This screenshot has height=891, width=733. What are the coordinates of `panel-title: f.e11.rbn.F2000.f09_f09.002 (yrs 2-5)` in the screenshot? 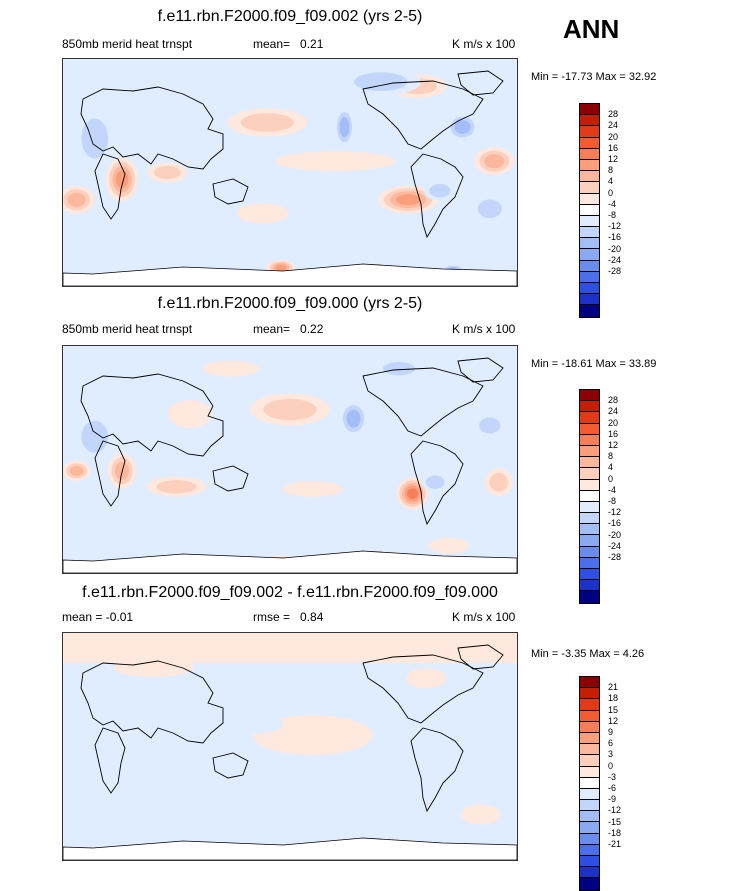 It's located at (290, 16).